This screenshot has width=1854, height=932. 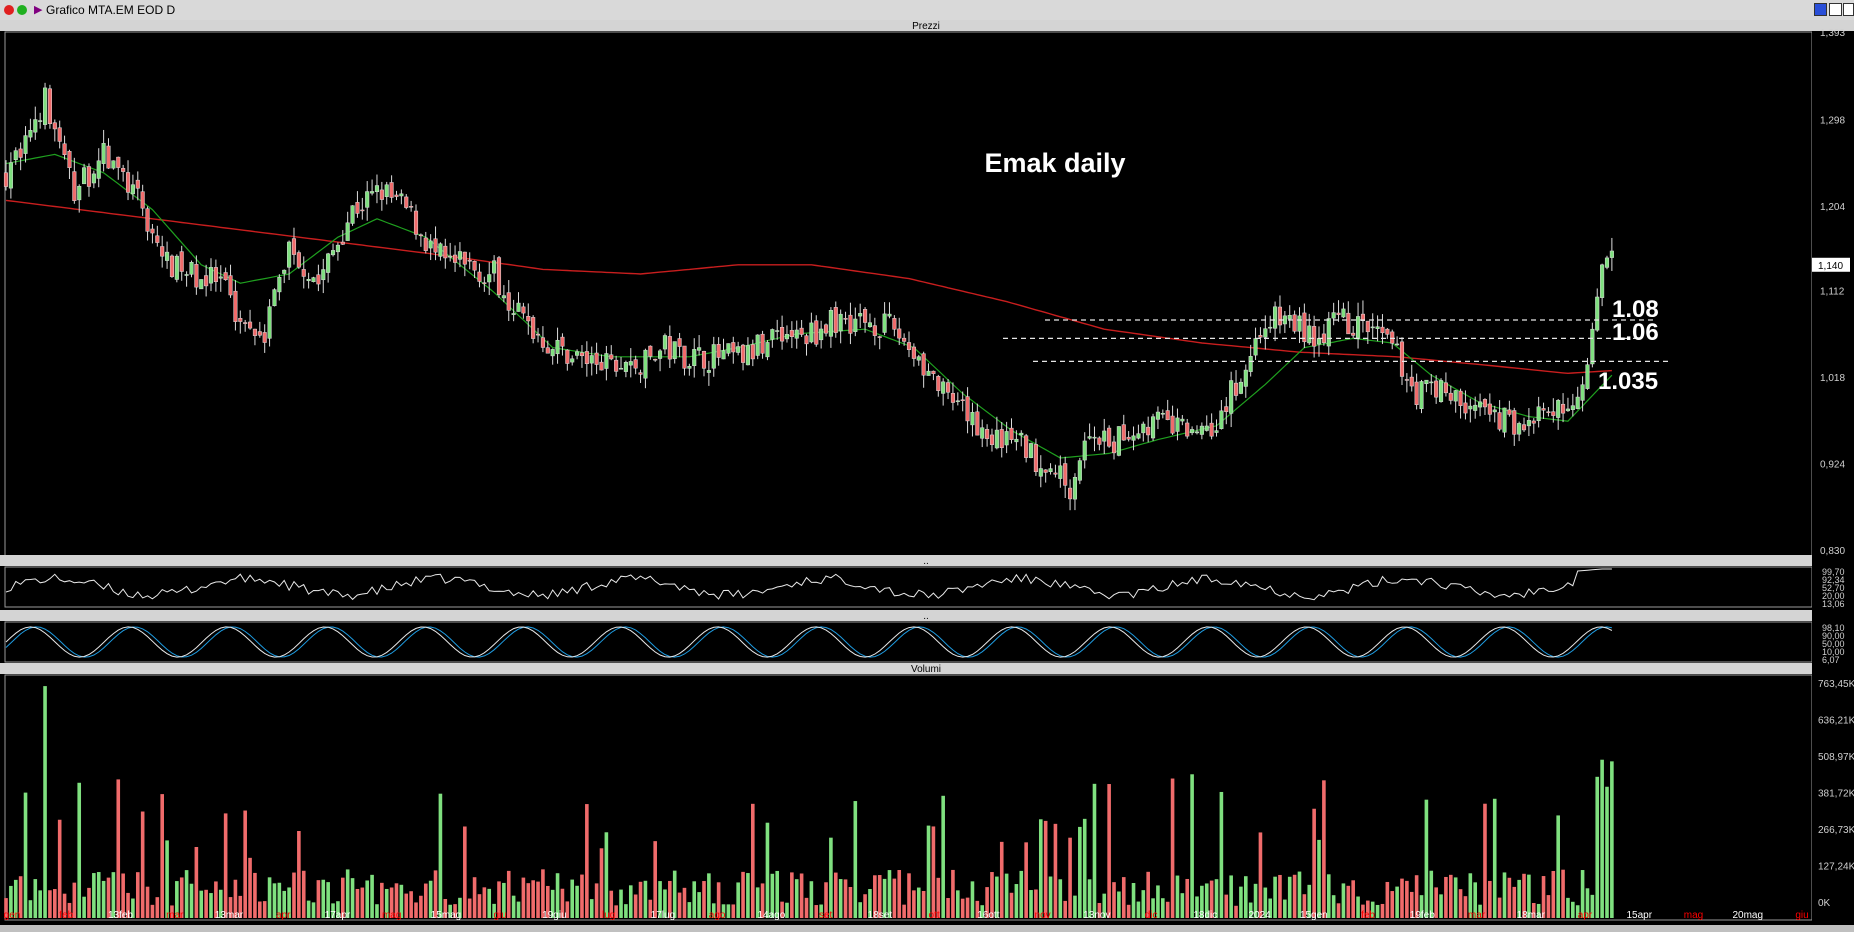 What do you see at coordinates (927, 615) in the screenshot?
I see `indicator2-panel-header-bar` at bounding box center [927, 615].